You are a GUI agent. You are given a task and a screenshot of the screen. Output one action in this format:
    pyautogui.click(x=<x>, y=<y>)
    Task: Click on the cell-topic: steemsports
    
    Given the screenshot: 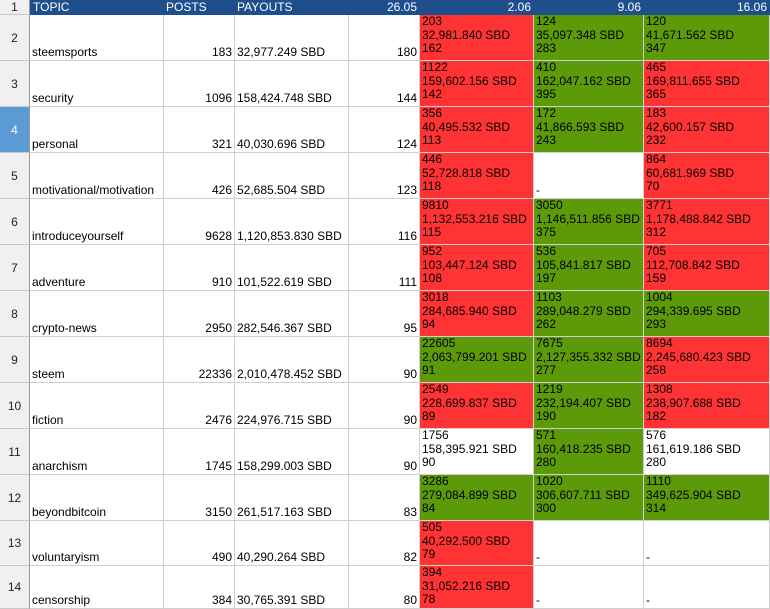 What is the action you would take?
    pyautogui.click(x=97, y=38)
    